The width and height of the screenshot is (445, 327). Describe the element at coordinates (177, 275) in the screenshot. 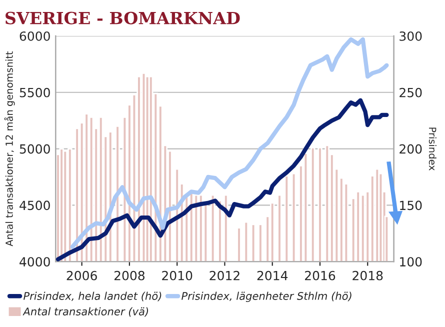

I see `x-tick-label: 2010` at that location.